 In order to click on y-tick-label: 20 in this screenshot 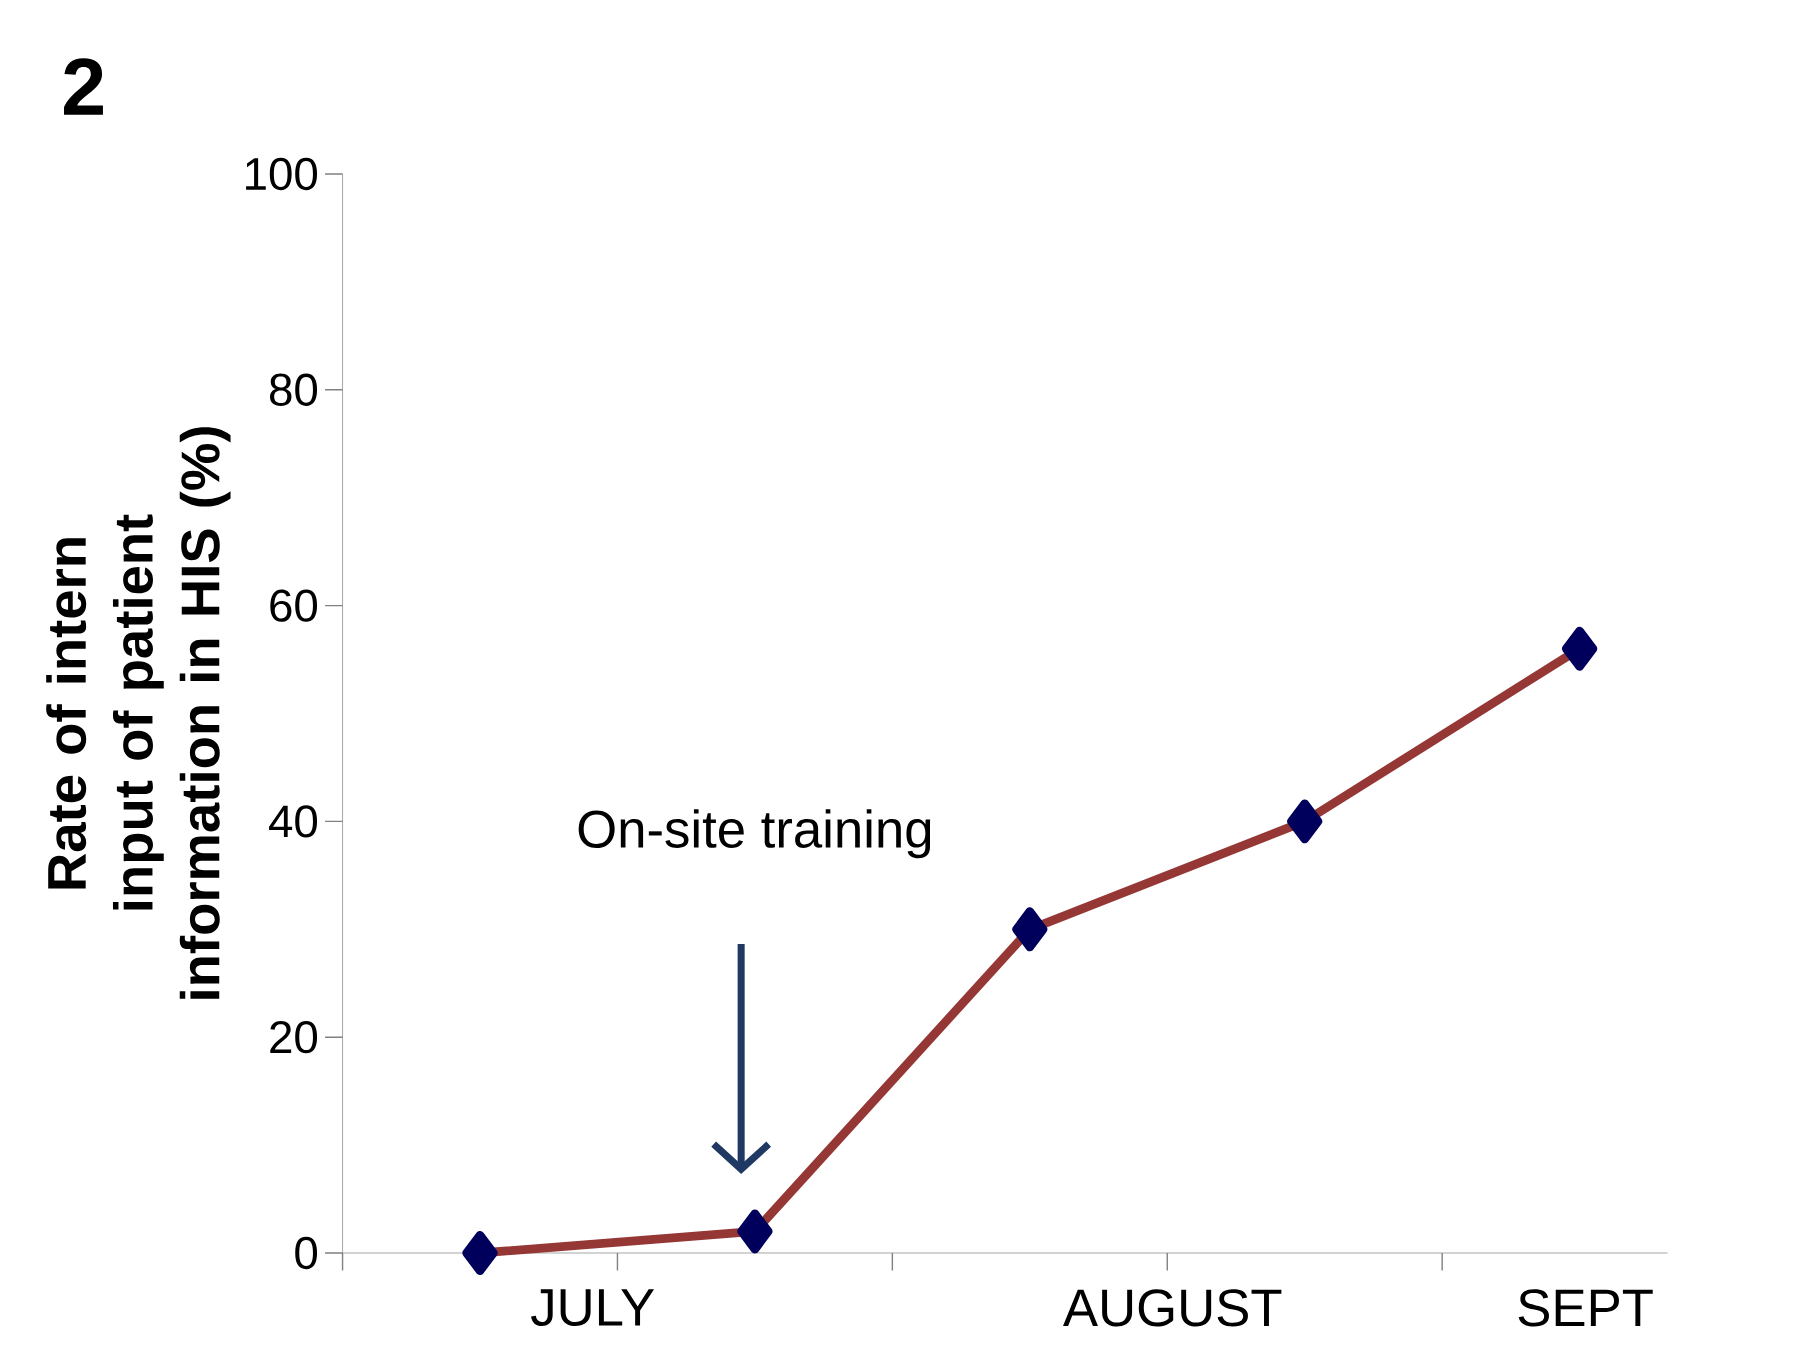, I will do `click(294, 1037)`.